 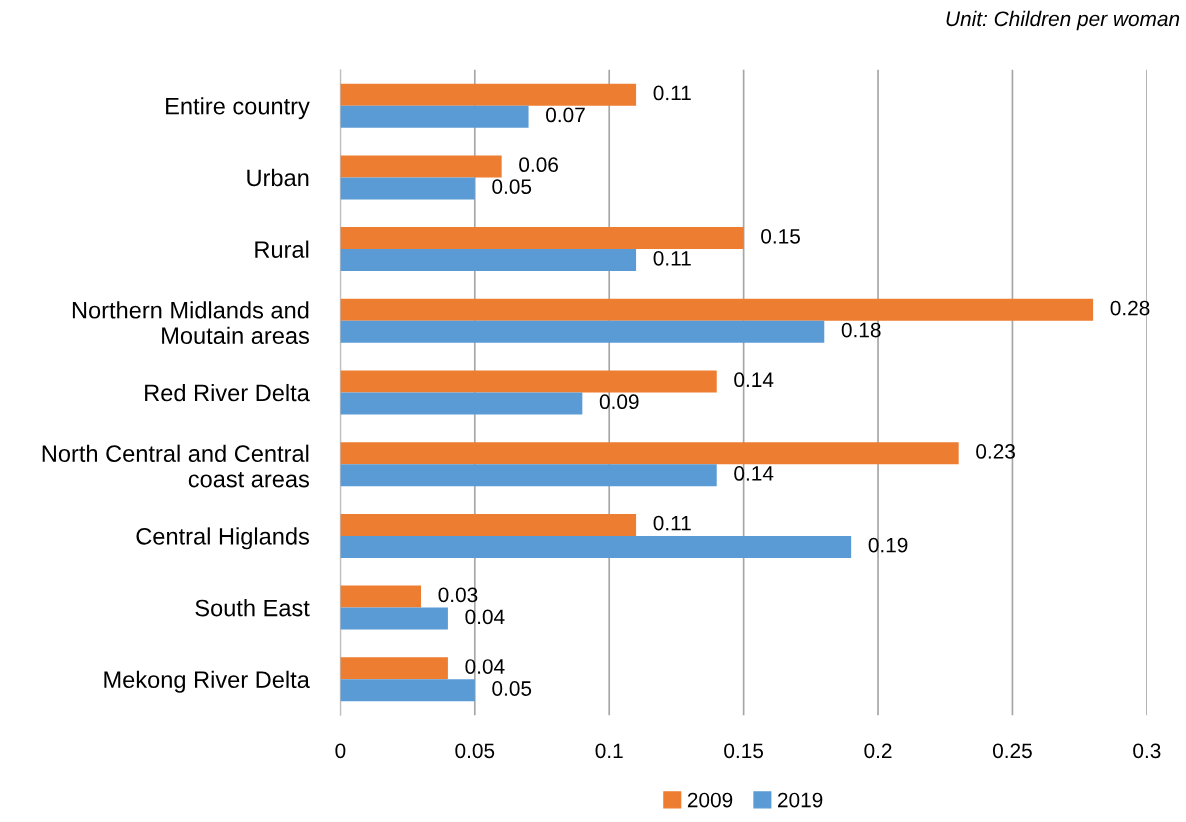 I want to click on data-label: 0.28, so click(x=1130, y=308).